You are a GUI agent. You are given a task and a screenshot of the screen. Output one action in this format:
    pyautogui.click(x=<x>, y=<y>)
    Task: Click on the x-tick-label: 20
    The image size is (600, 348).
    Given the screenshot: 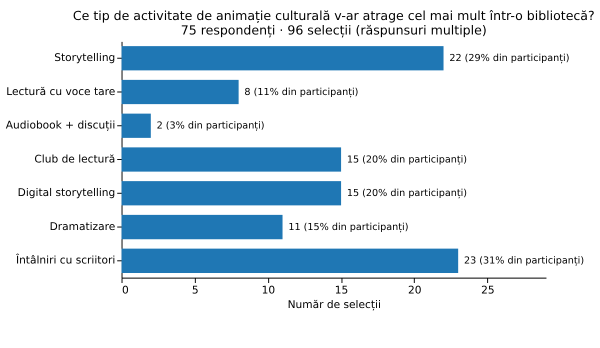 What is the action you would take?
    pyautogui.click(x=415, y=290)
    